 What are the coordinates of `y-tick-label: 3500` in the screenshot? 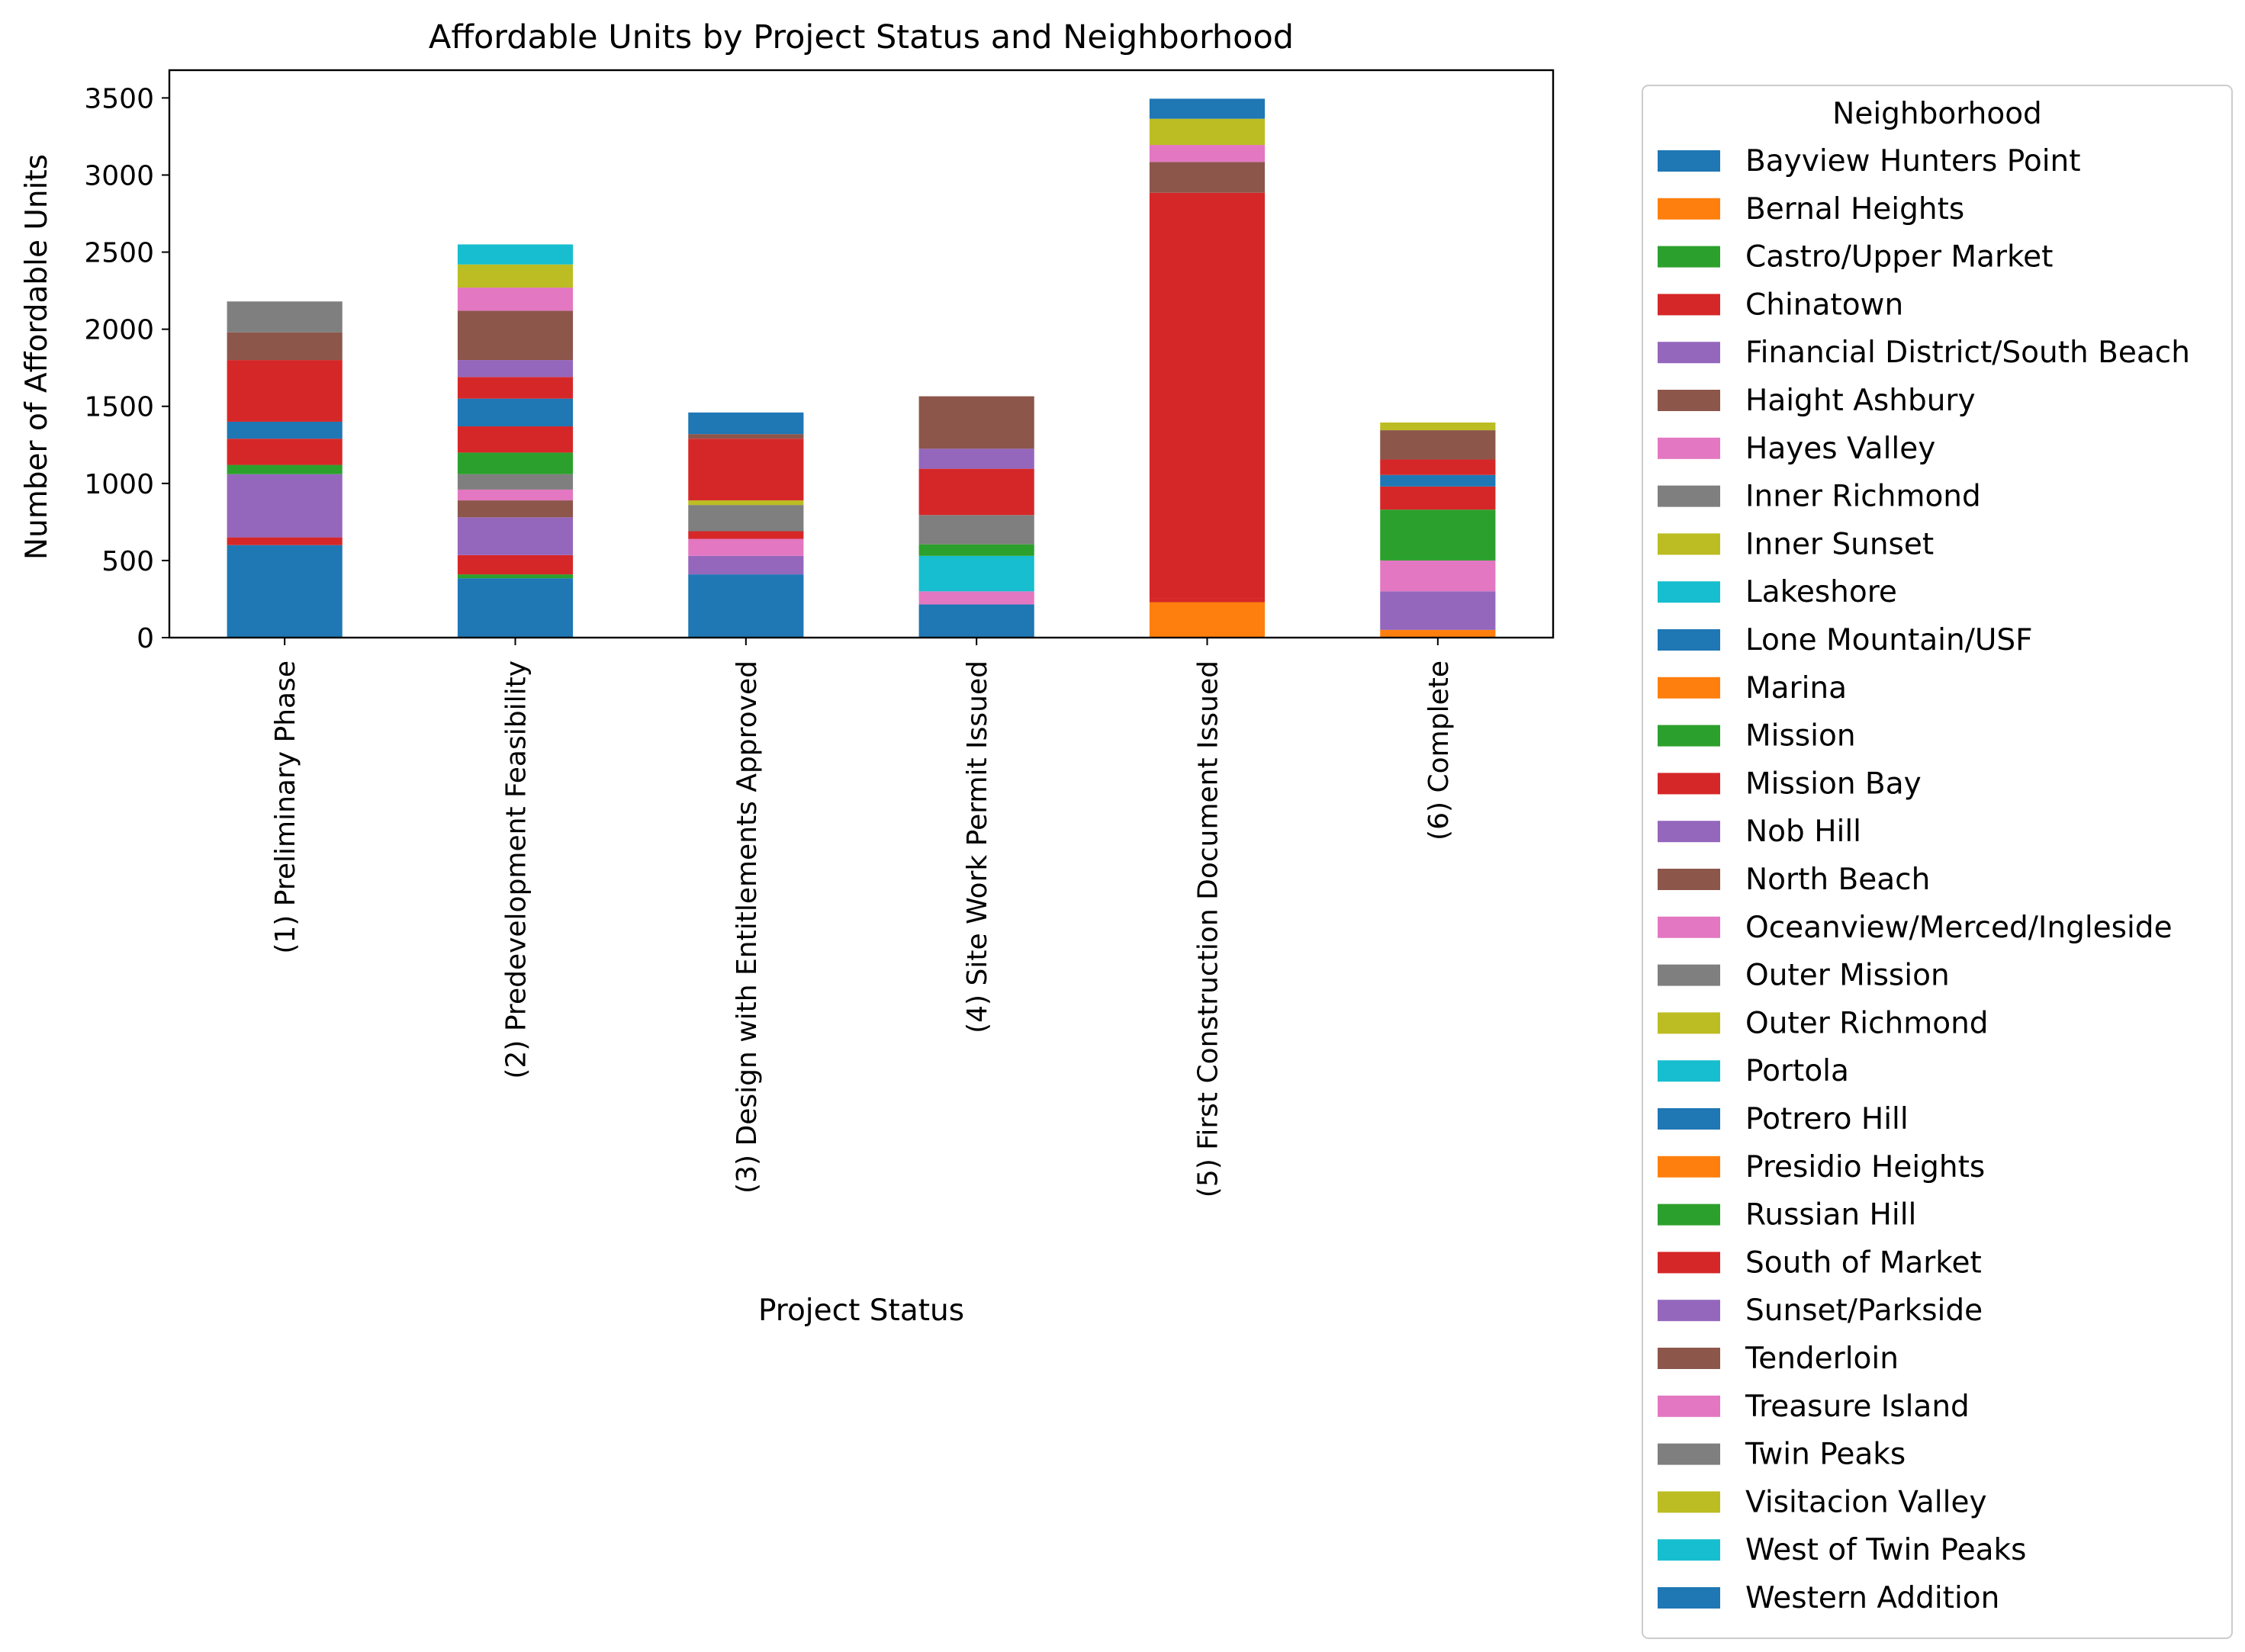 It's located at (119, 99).